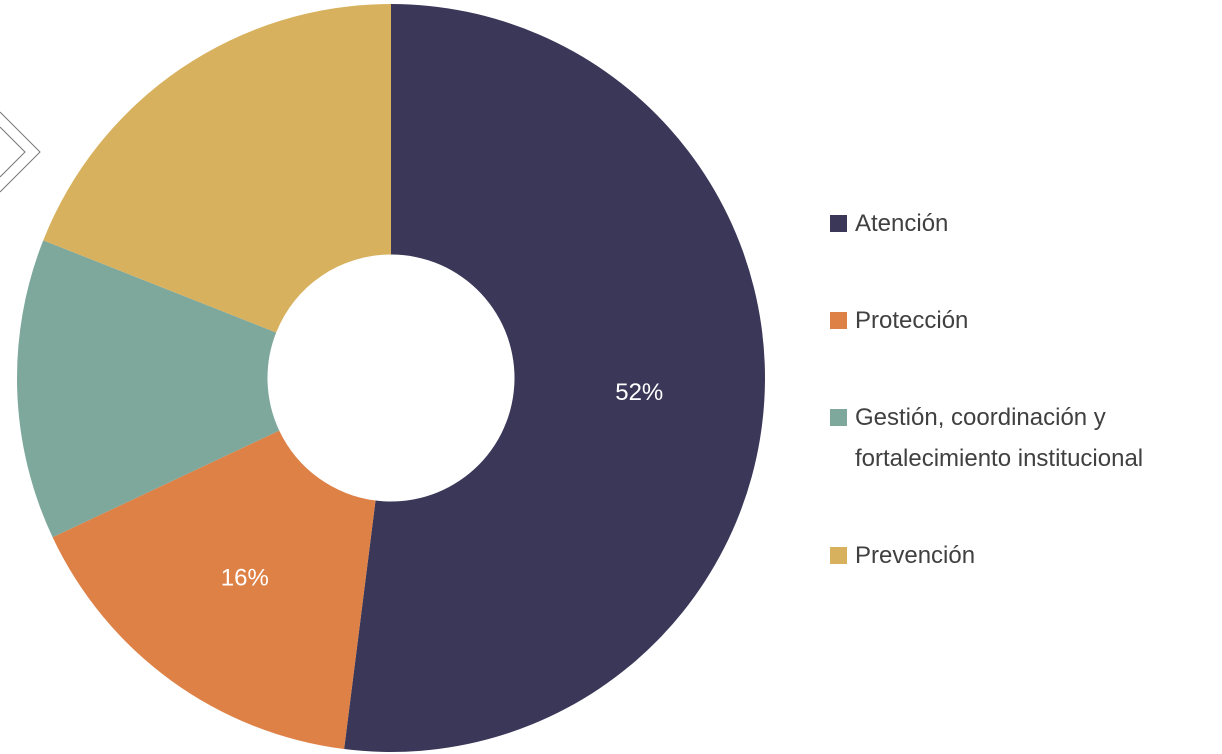  Describe the element at coordinates (245, 578) in the screenshot. I see `value-label: 16%` at that location.